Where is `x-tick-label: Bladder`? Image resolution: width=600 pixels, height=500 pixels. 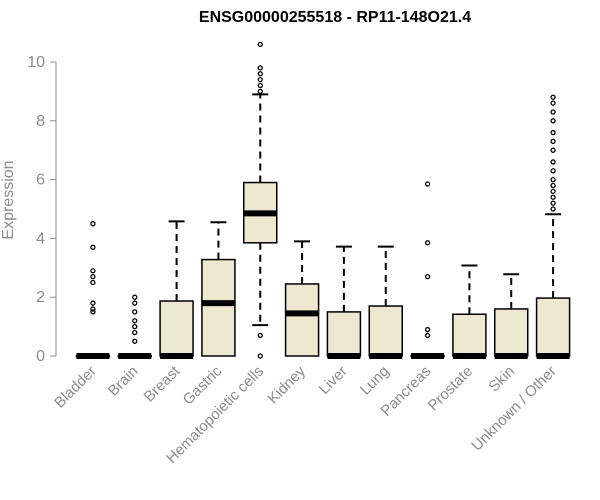
x-tick-label: Bladder is located at coordinates (75, 387).